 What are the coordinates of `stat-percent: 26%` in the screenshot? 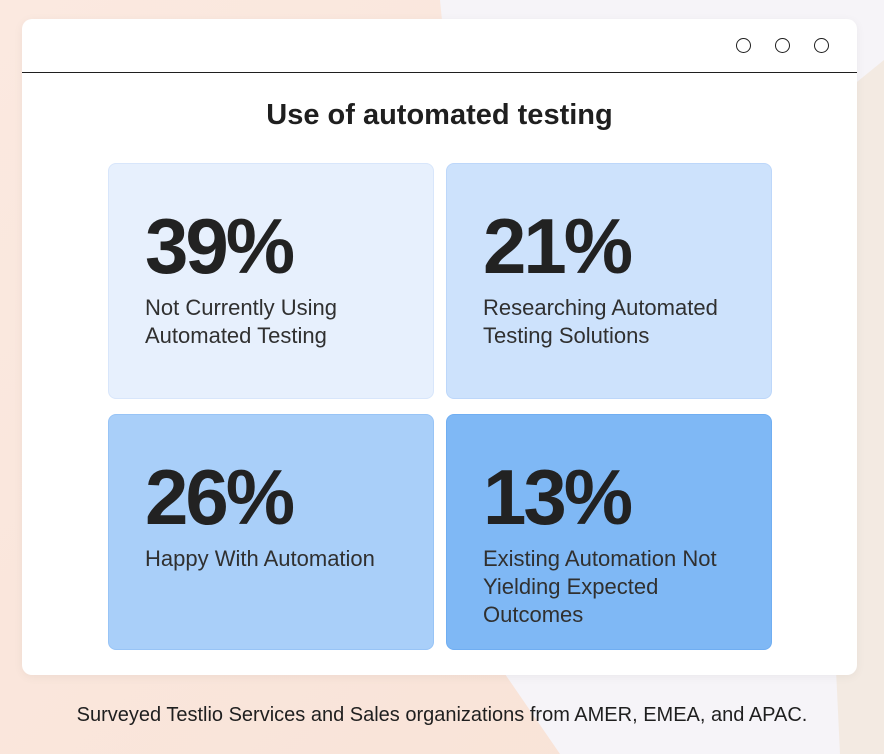 It's located at (220, 497).